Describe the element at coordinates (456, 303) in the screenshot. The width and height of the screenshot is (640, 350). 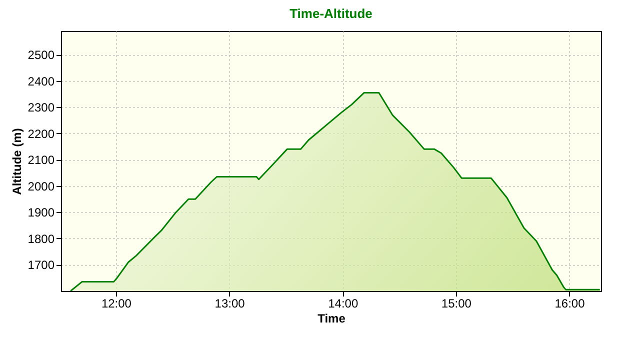
I see `x-tick-label: 15:00` at that location.